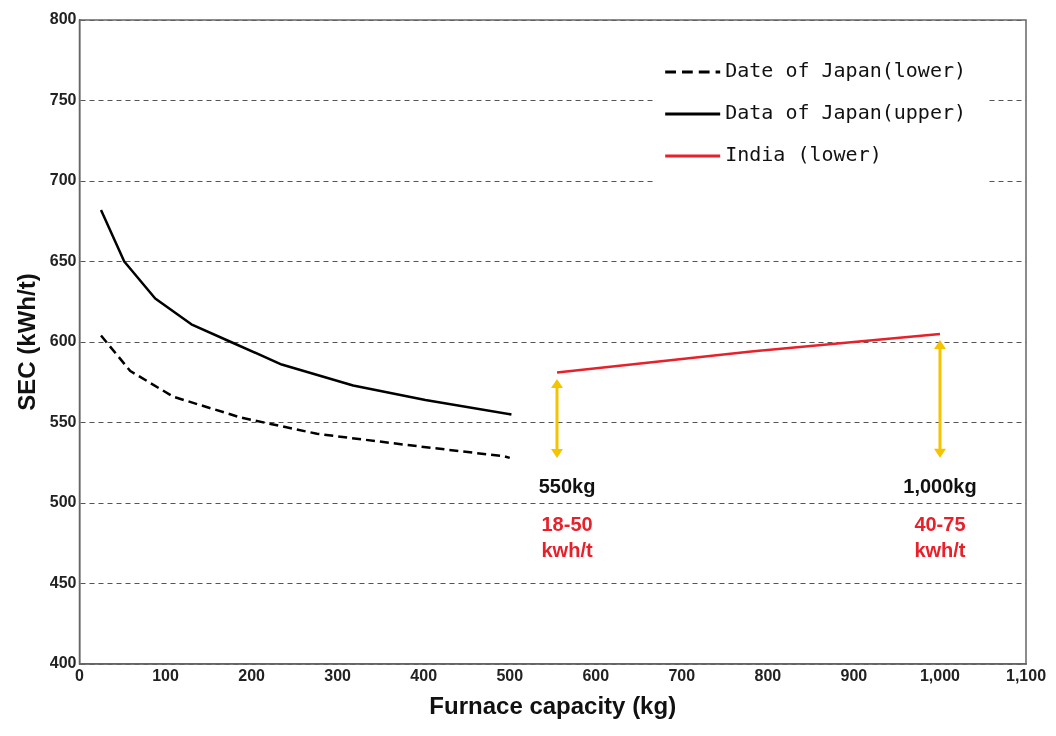 This screenshot has width=1056, height=736. What do you see at coordinates (252, 676) in the screenshot?
I see `x-tick-label: 200` at bounding box center [252, 676].